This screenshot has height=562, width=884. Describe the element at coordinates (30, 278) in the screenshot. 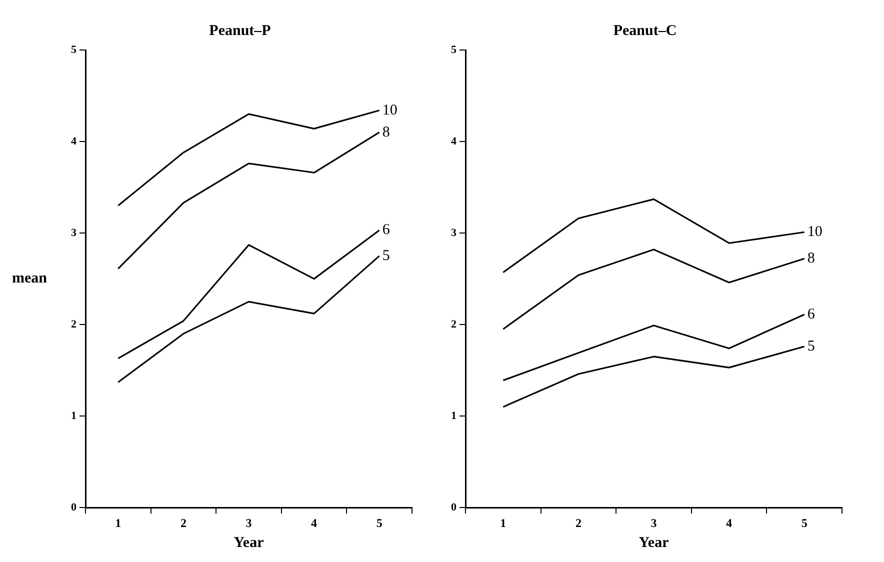

I see `y-axis-title: mean` at that location.